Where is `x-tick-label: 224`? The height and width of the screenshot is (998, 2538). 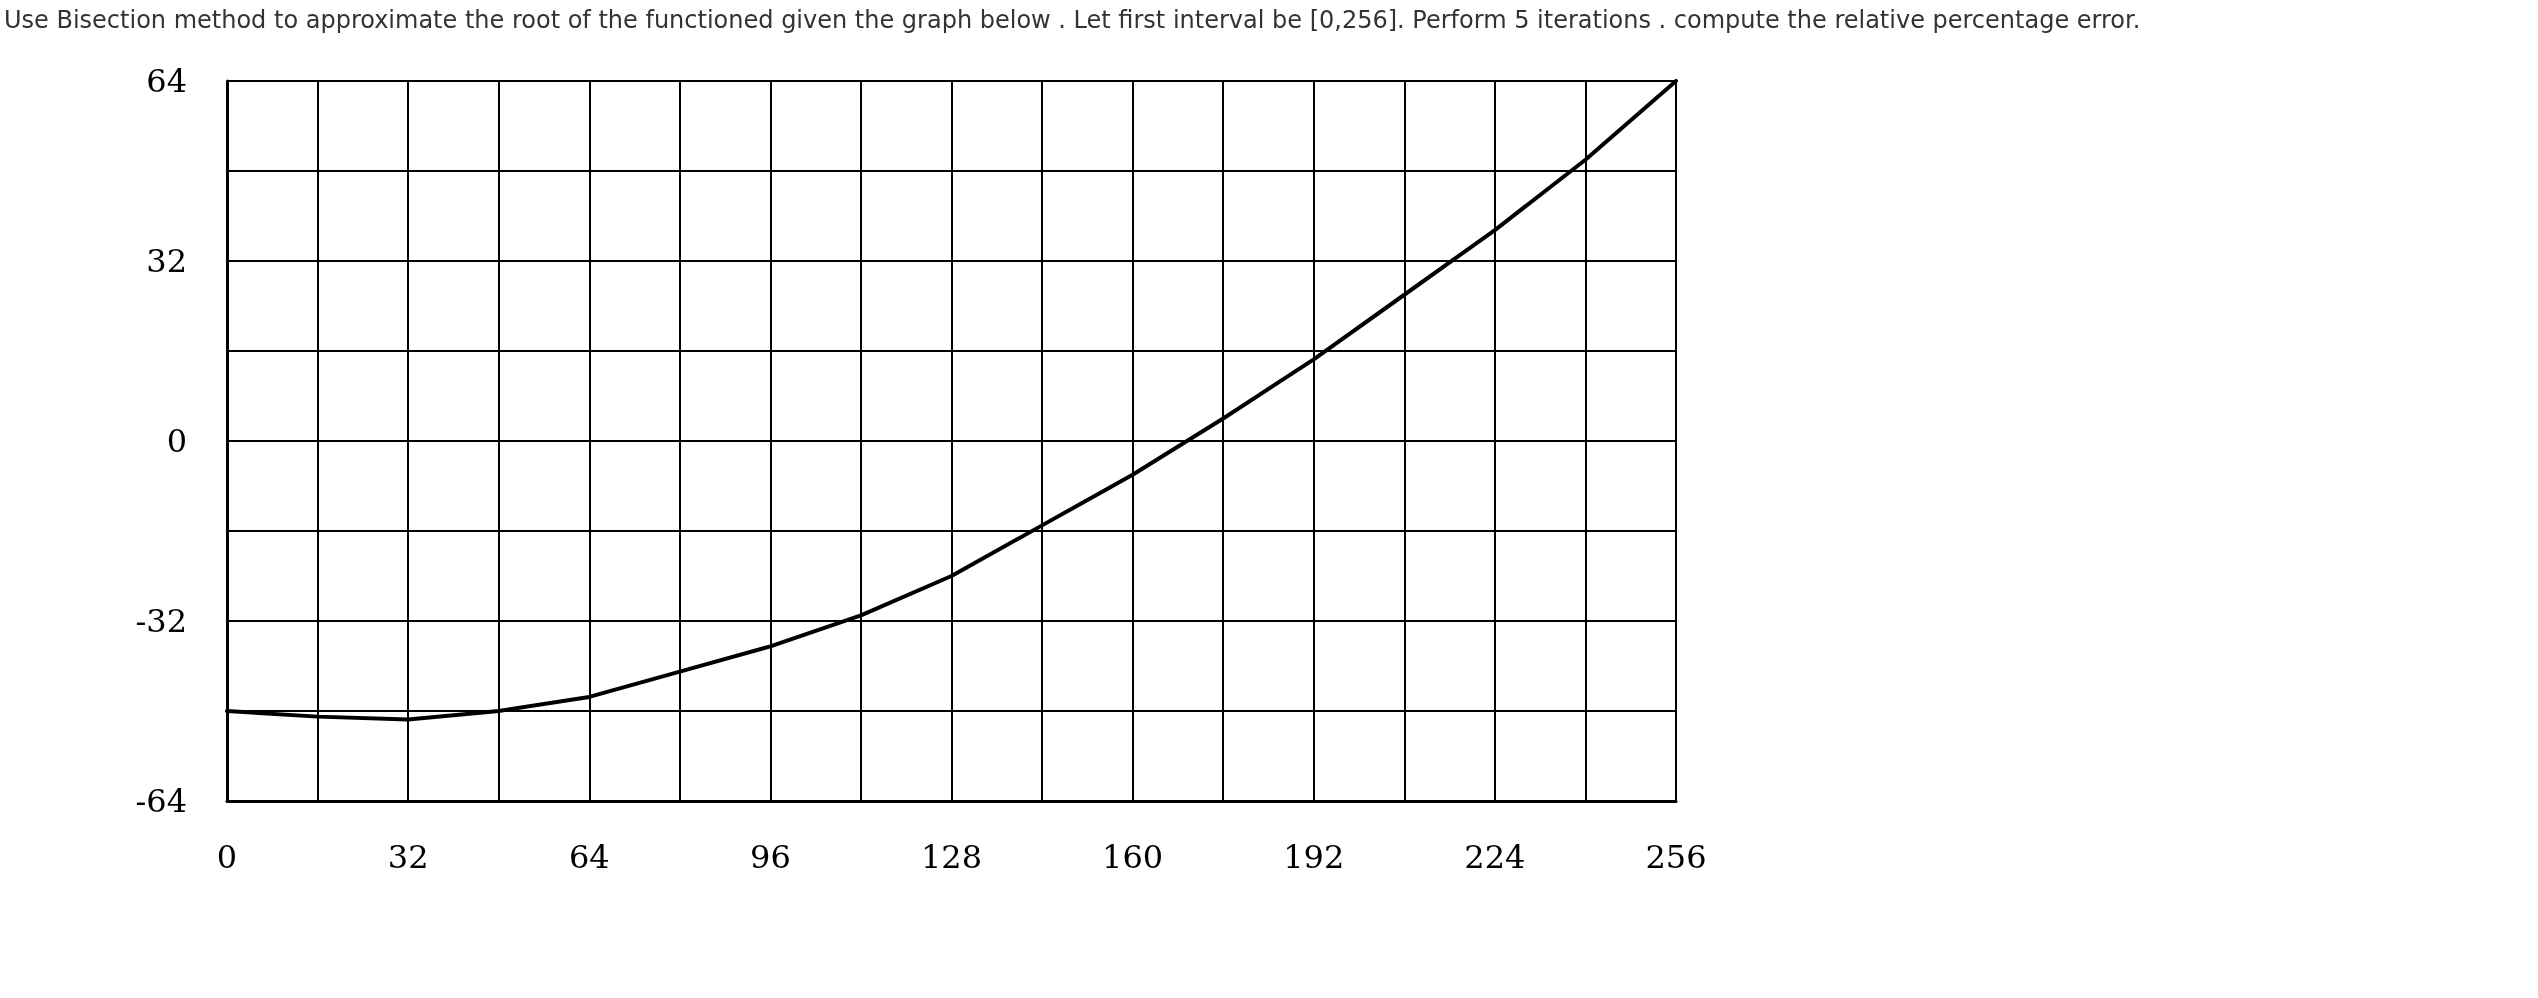 x-tick-label: 224 is located at coordinates (1495, 857).